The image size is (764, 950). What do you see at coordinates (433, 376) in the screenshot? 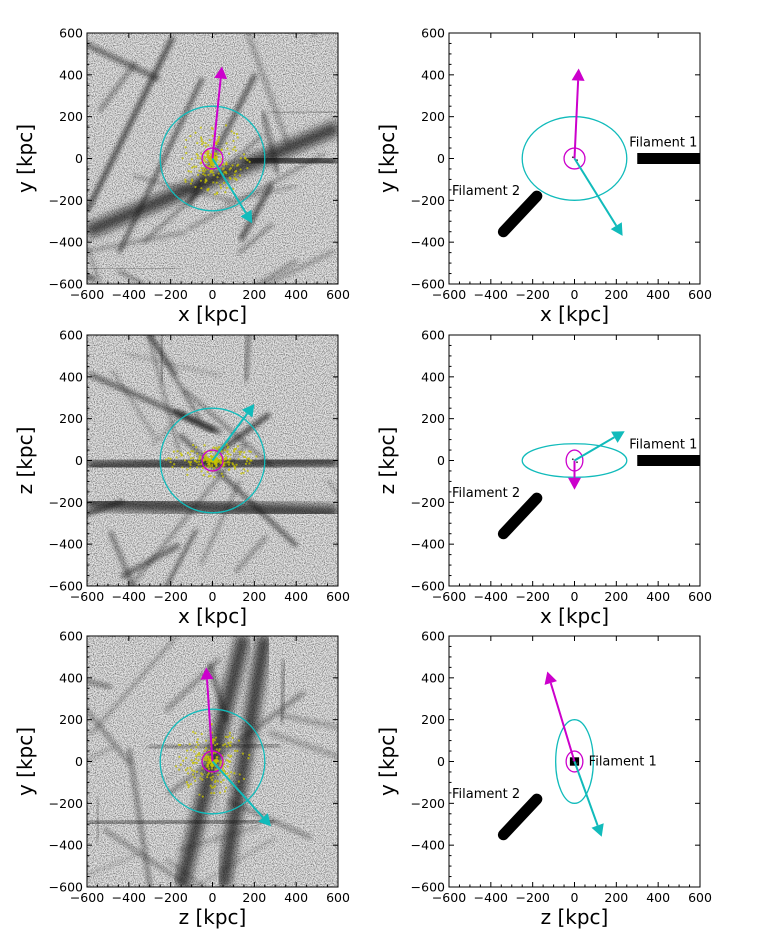
I see `y-tick-label: 400` at bounding box center [433, 376].